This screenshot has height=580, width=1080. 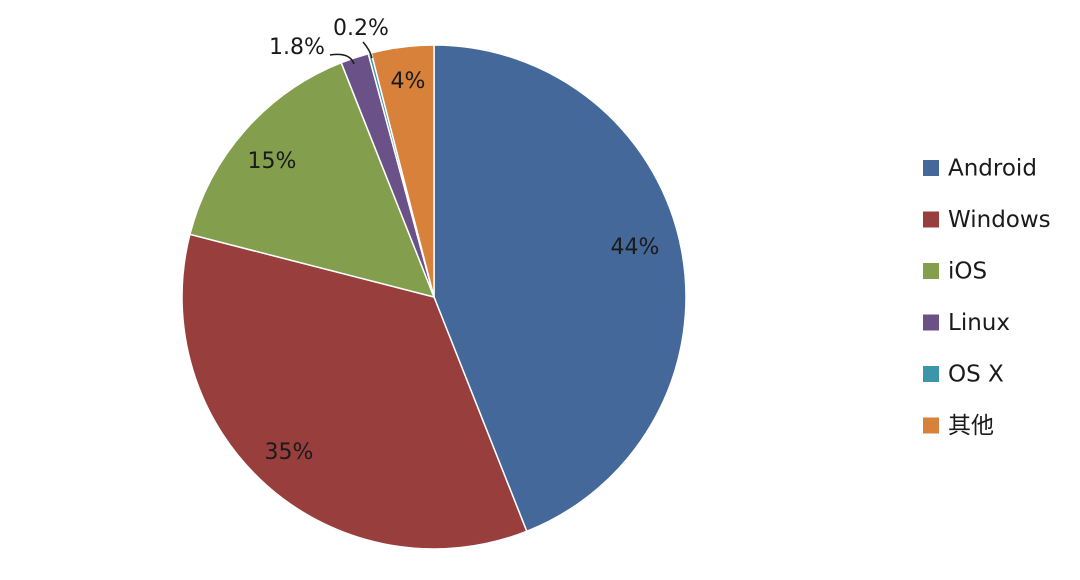 What do you see at coordinates (312, 180) in the screenshot?
I see `pie-slice-ios` at bounding box center [312, 180].